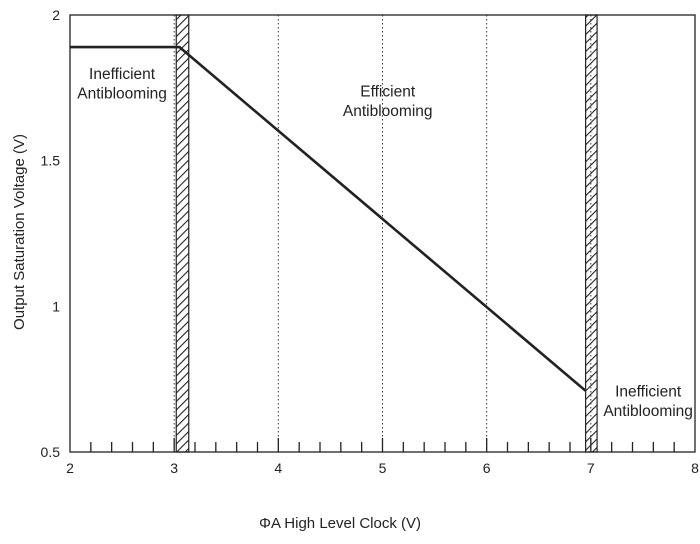 The height and width of the screenshot is (544, 700). What do you see at coordinates (56, 306) in the screenshot?
I see `y-tick-label: 1` at bounding box center [56, 306].